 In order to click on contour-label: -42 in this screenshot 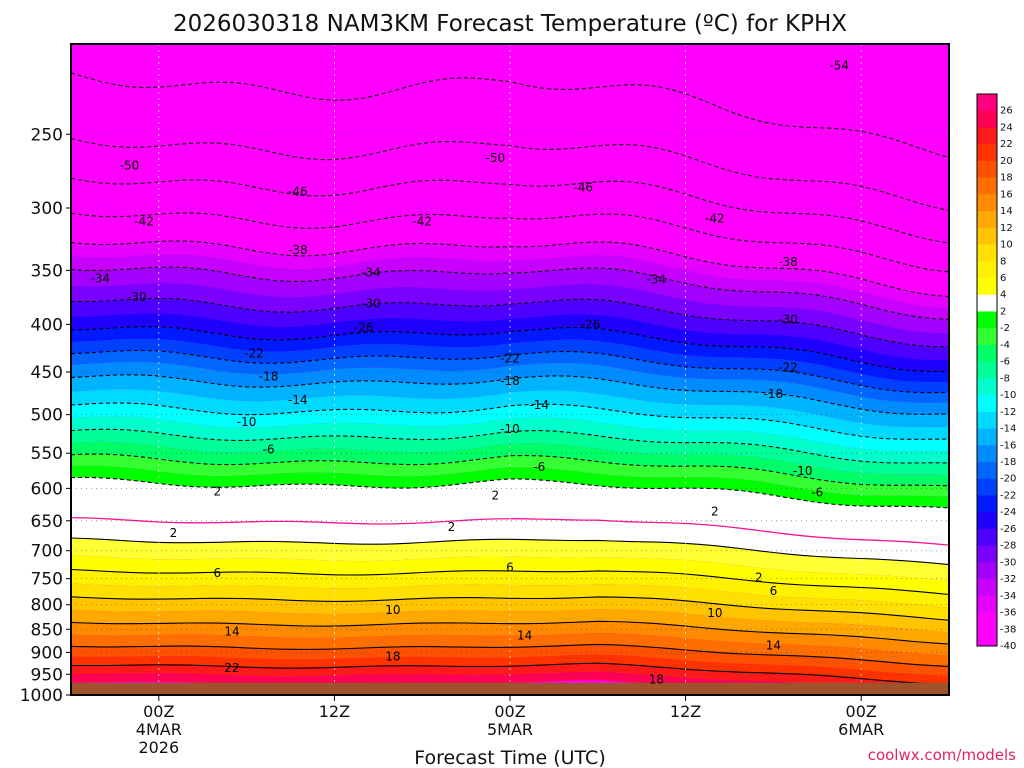, I will do `click(715, 219)`.